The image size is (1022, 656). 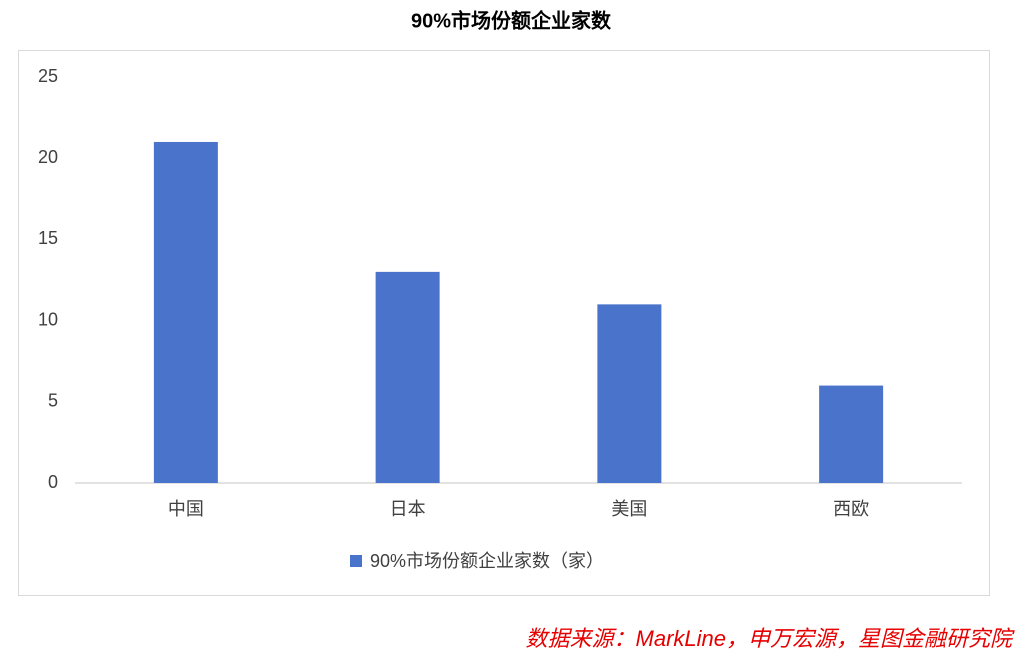 I want to click on source-note: 数据来源：MarkLine，申万宏源，星图金融研究院, so click(x=770, y=638).